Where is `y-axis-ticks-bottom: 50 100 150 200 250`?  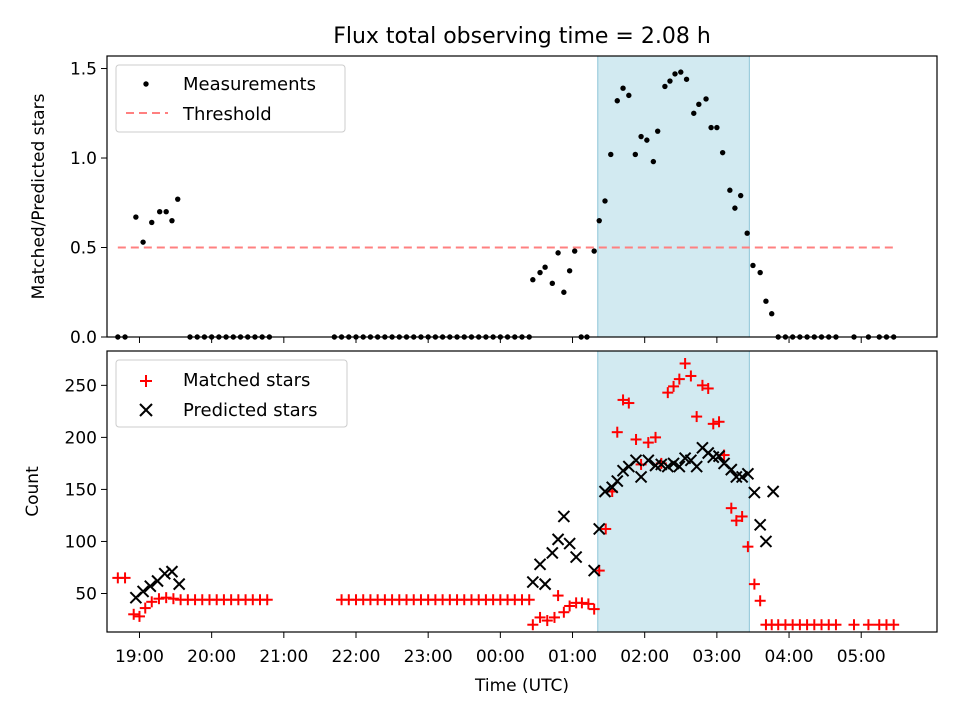 y-axis-ticks-bottom: 50 100 150 200 250 is located at coordinates (86, 490).